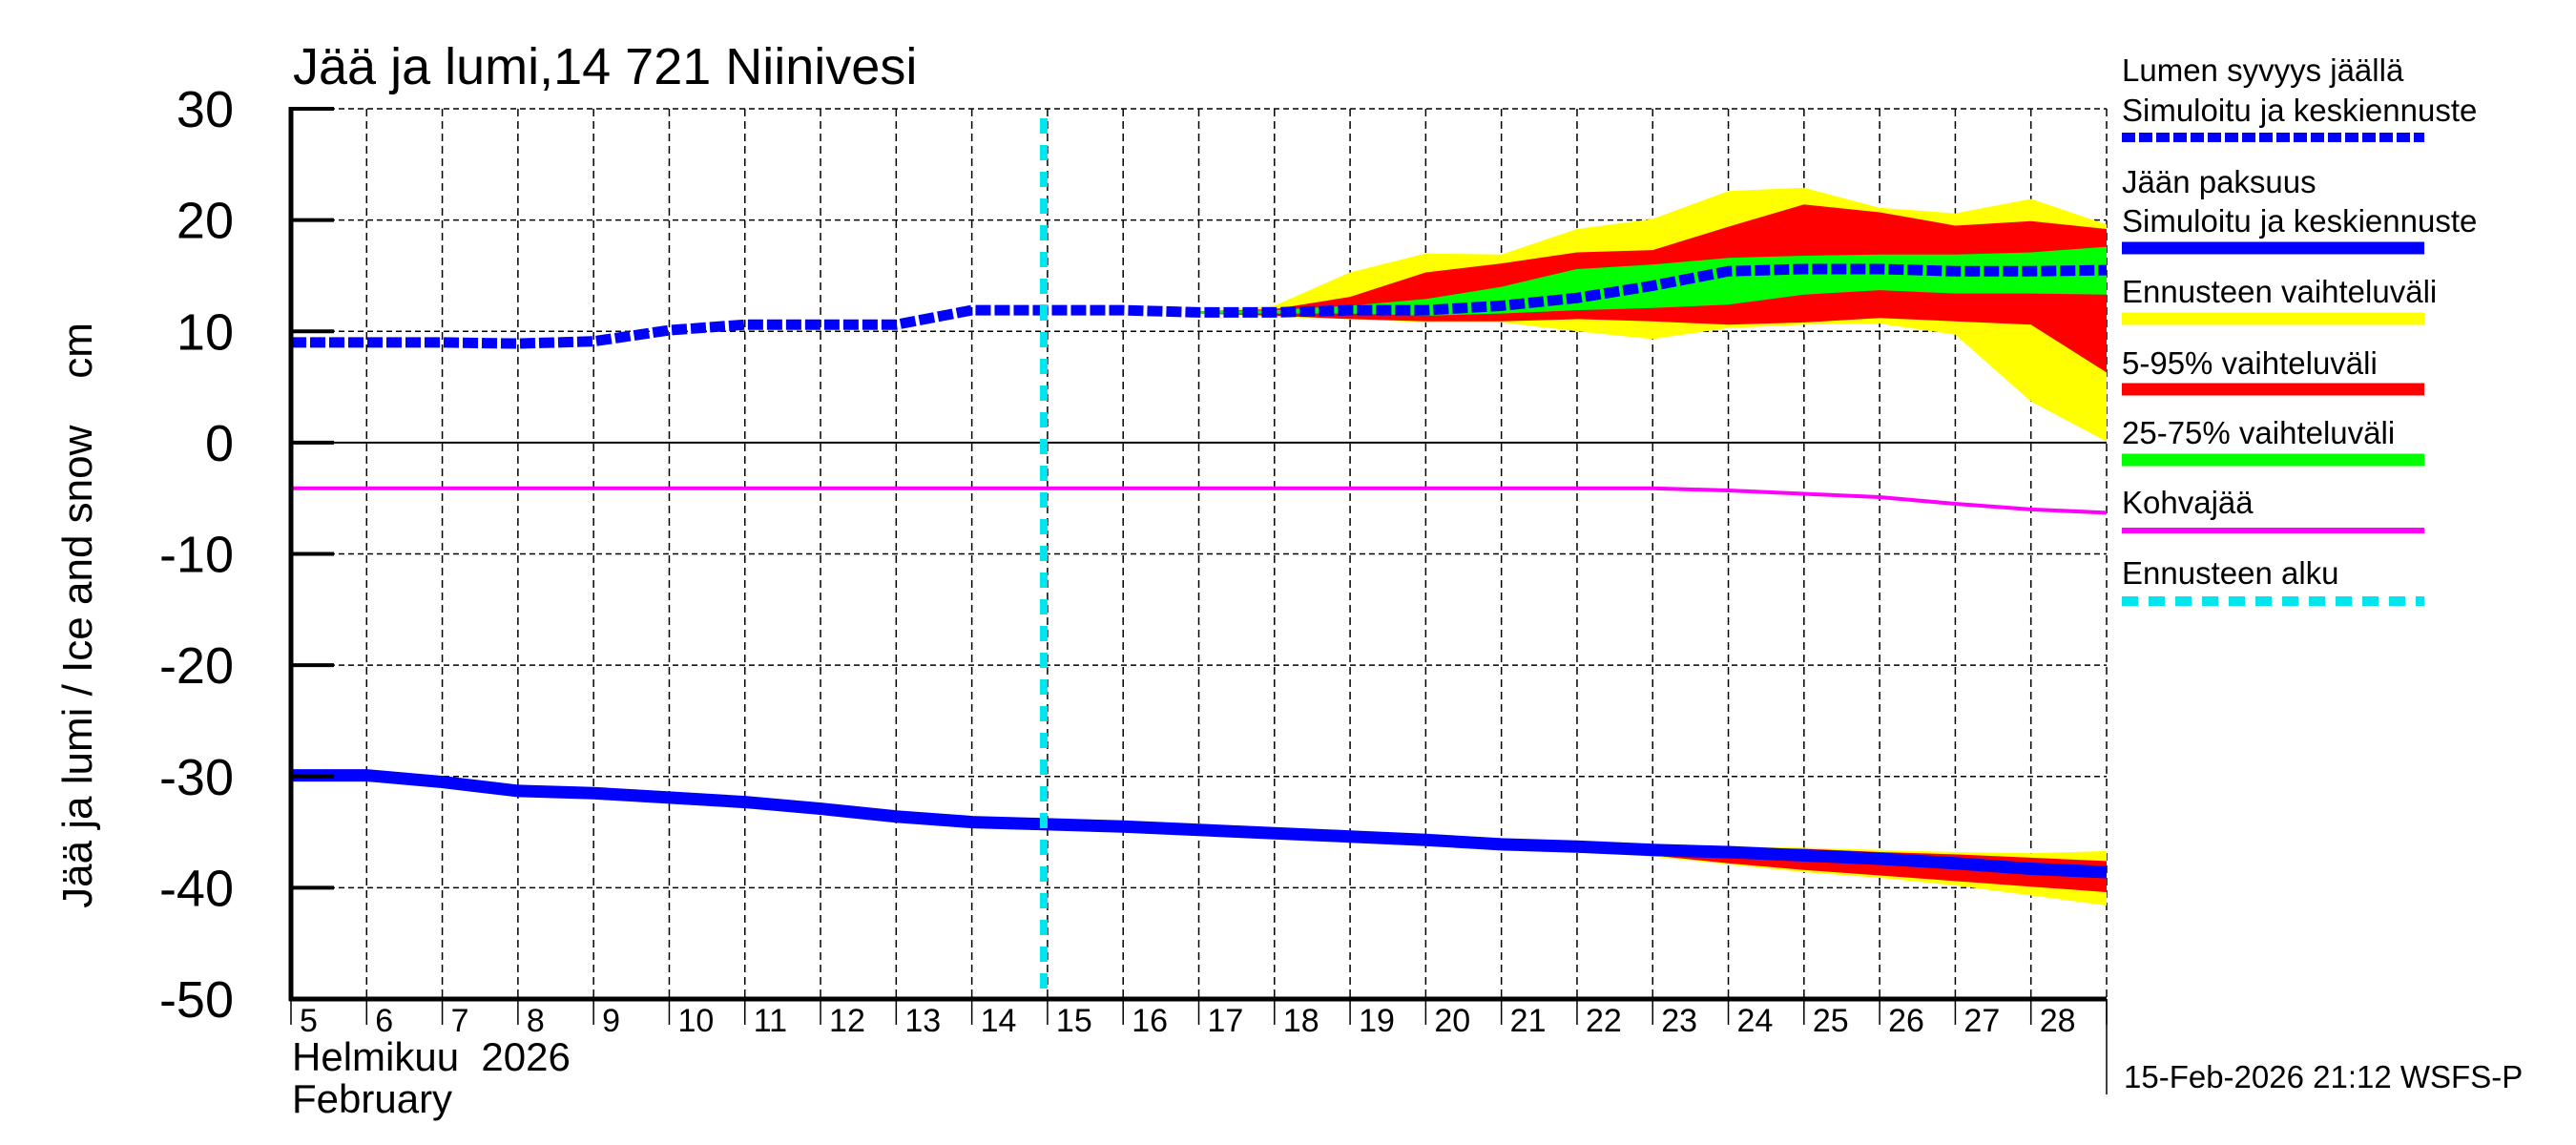 Image resolution: width=2576 pixels, height=1145 pixels. Describe the element at coordinates (309, 1021) in the screenshot. I see `x-tick-label: 5` at that location.